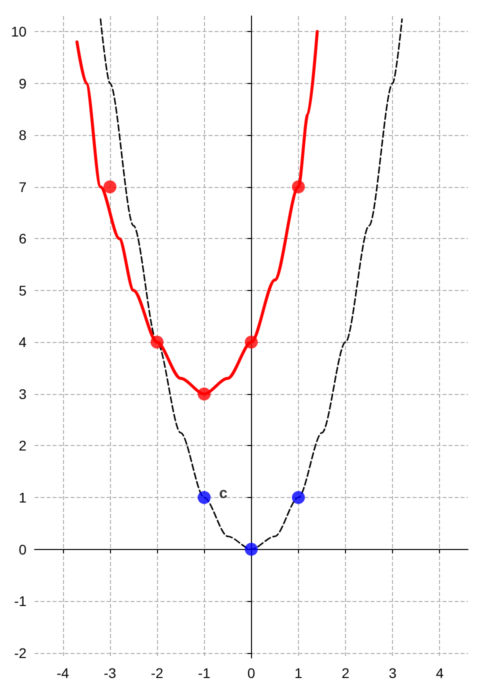 This screenshot has height=688, width=484. Describe the element at coordinates (20, 652) in the screenshot. I see `y-tick-label: -2` at that location.